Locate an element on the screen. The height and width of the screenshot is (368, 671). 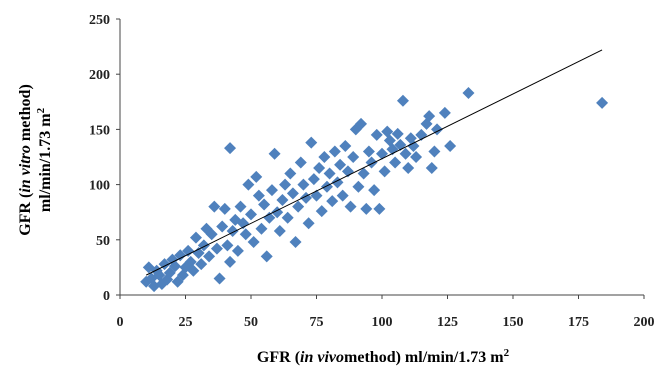
y-tick-label: 200 is located at coordinates (99, 75).